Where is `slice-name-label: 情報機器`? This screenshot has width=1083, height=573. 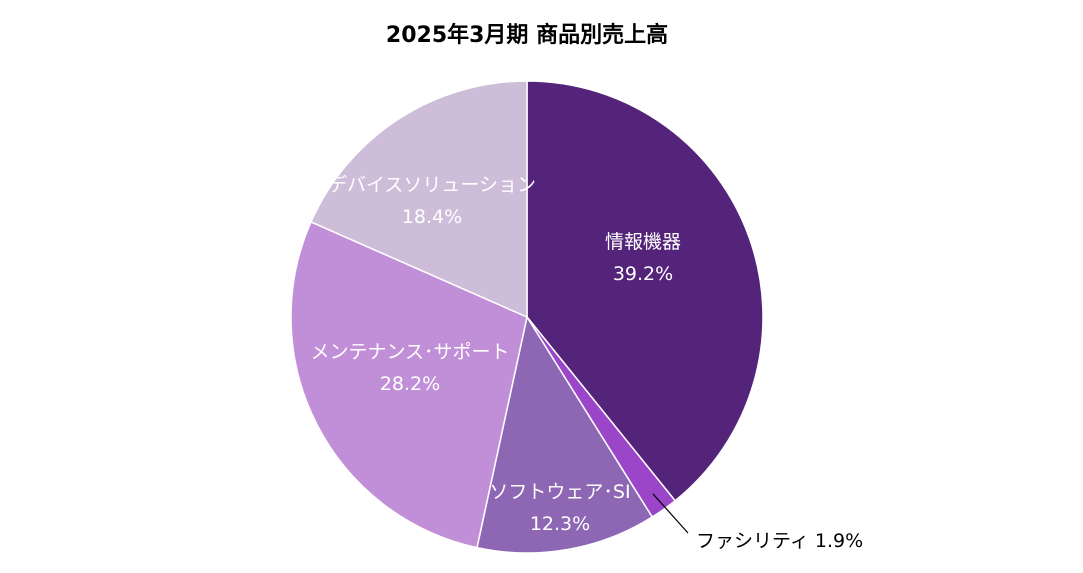 slice-name-label: 情報機器 is located at coordinates (643, 242).